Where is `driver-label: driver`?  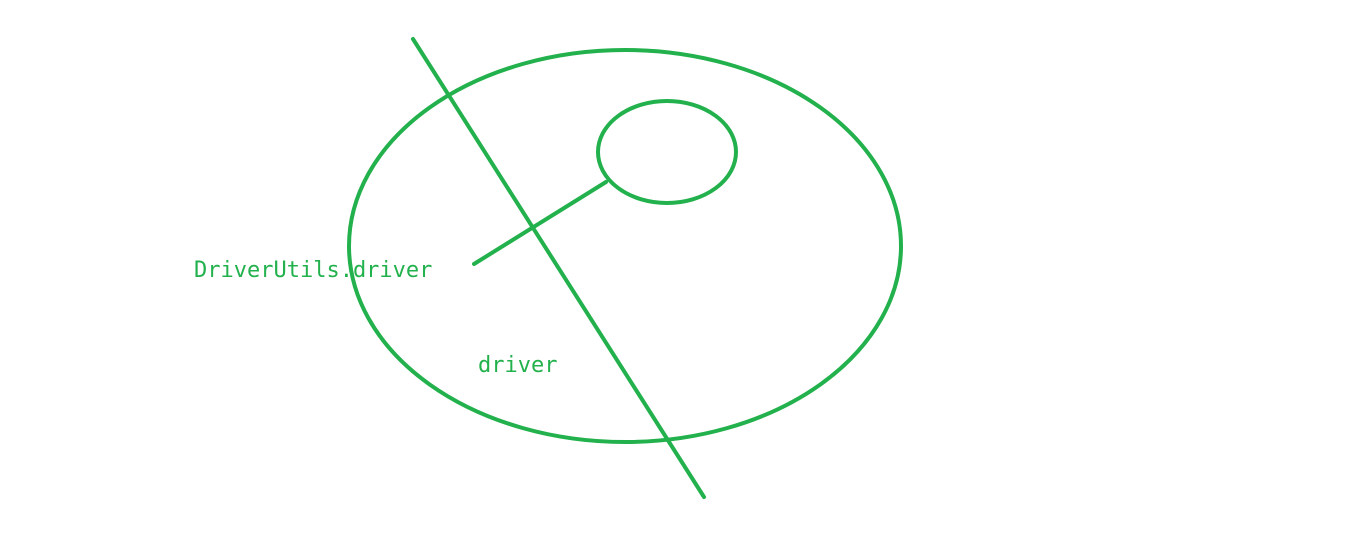
driver-label: driver is located at coordinates (518, 365).